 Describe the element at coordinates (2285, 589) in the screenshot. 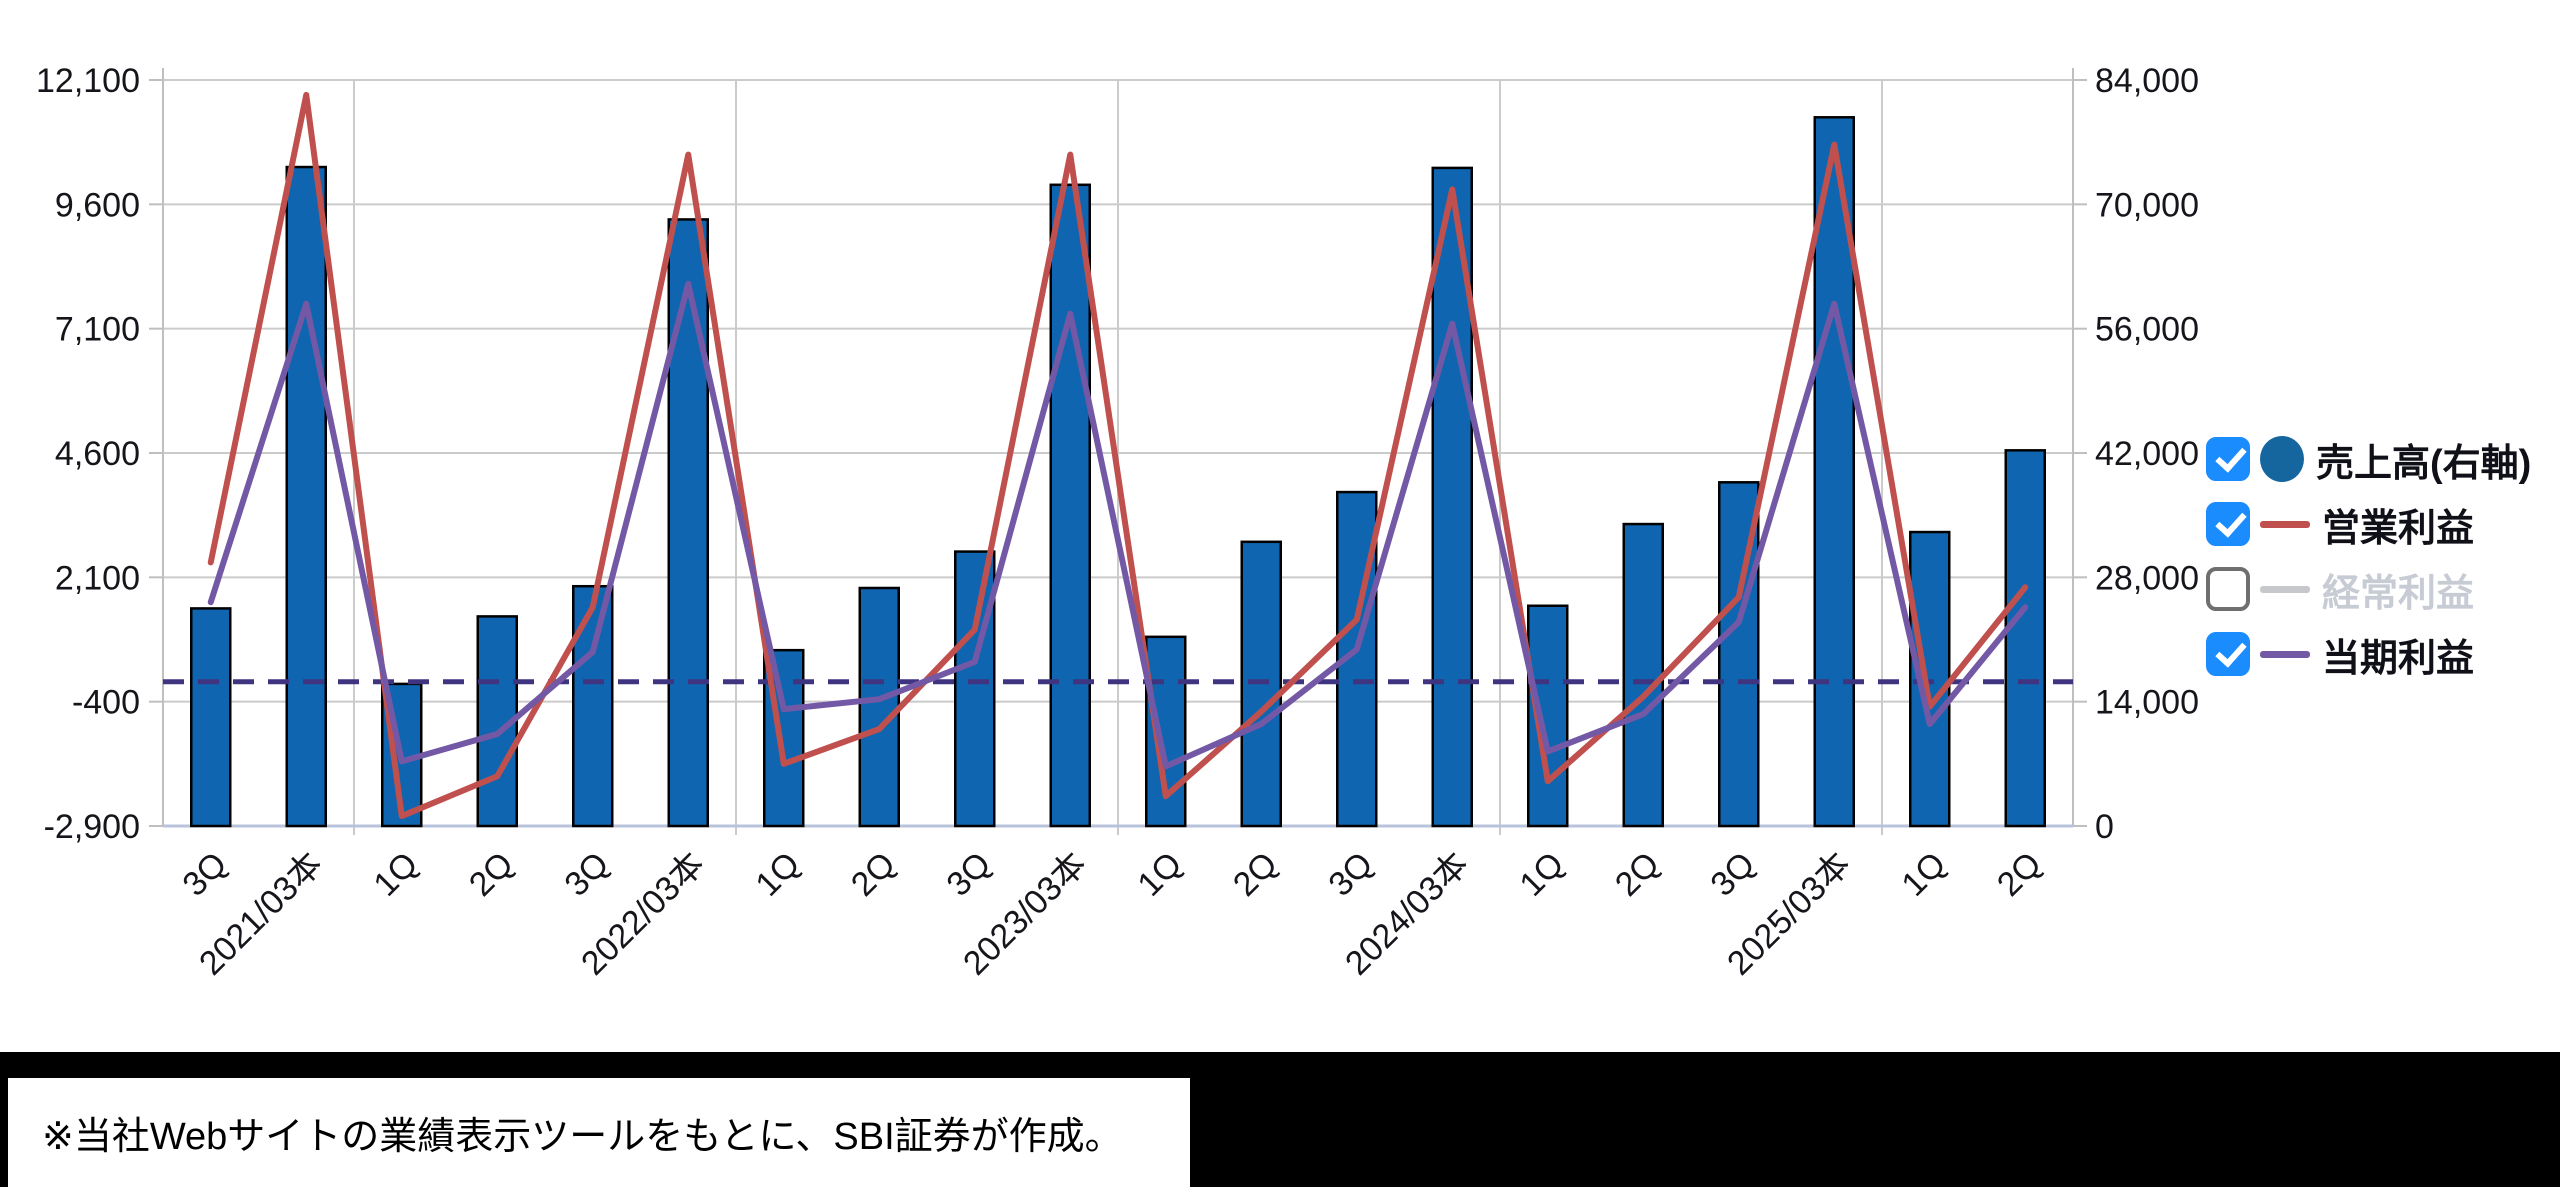

I see `ordinary-profit-line-marker` at that location.